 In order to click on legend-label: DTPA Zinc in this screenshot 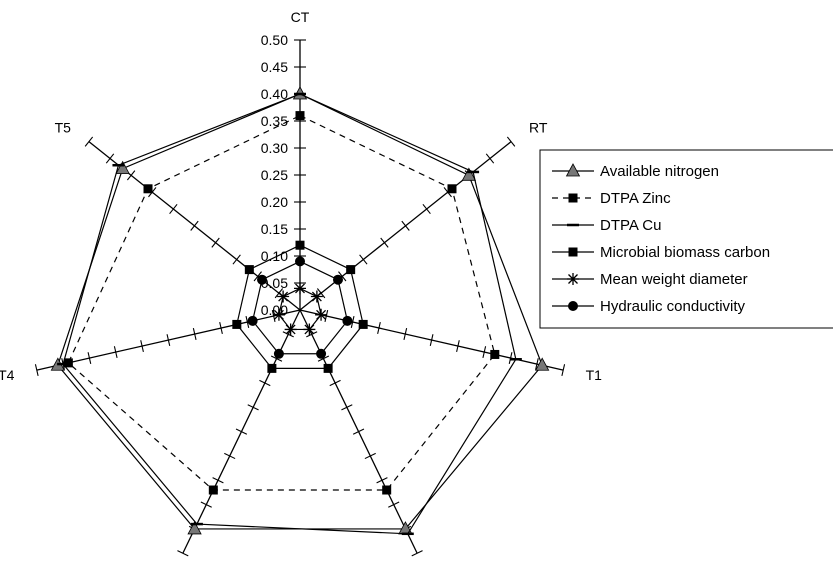, I will do `click(635, 198)`.